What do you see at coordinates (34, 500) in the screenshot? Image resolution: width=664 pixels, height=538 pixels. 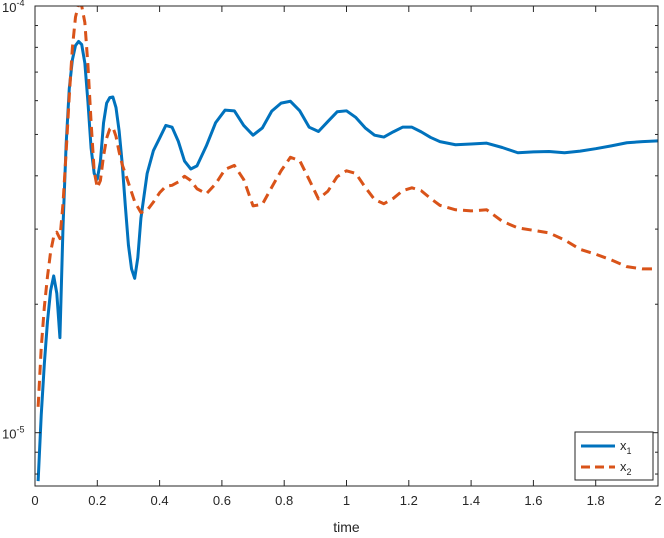 I see `x-tick-label: 0` at bounding box center [34, 500].